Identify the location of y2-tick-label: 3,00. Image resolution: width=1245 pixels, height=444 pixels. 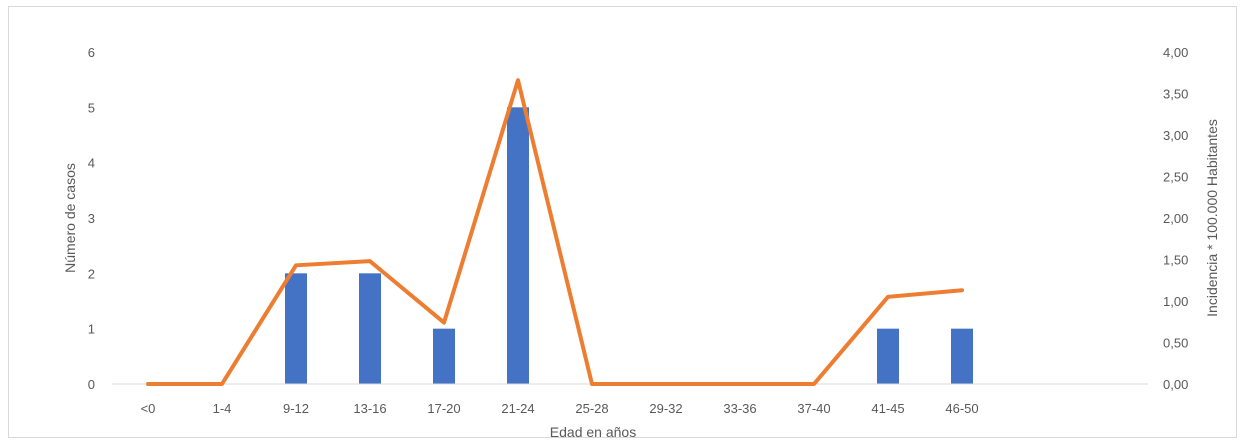
(1175, 135).